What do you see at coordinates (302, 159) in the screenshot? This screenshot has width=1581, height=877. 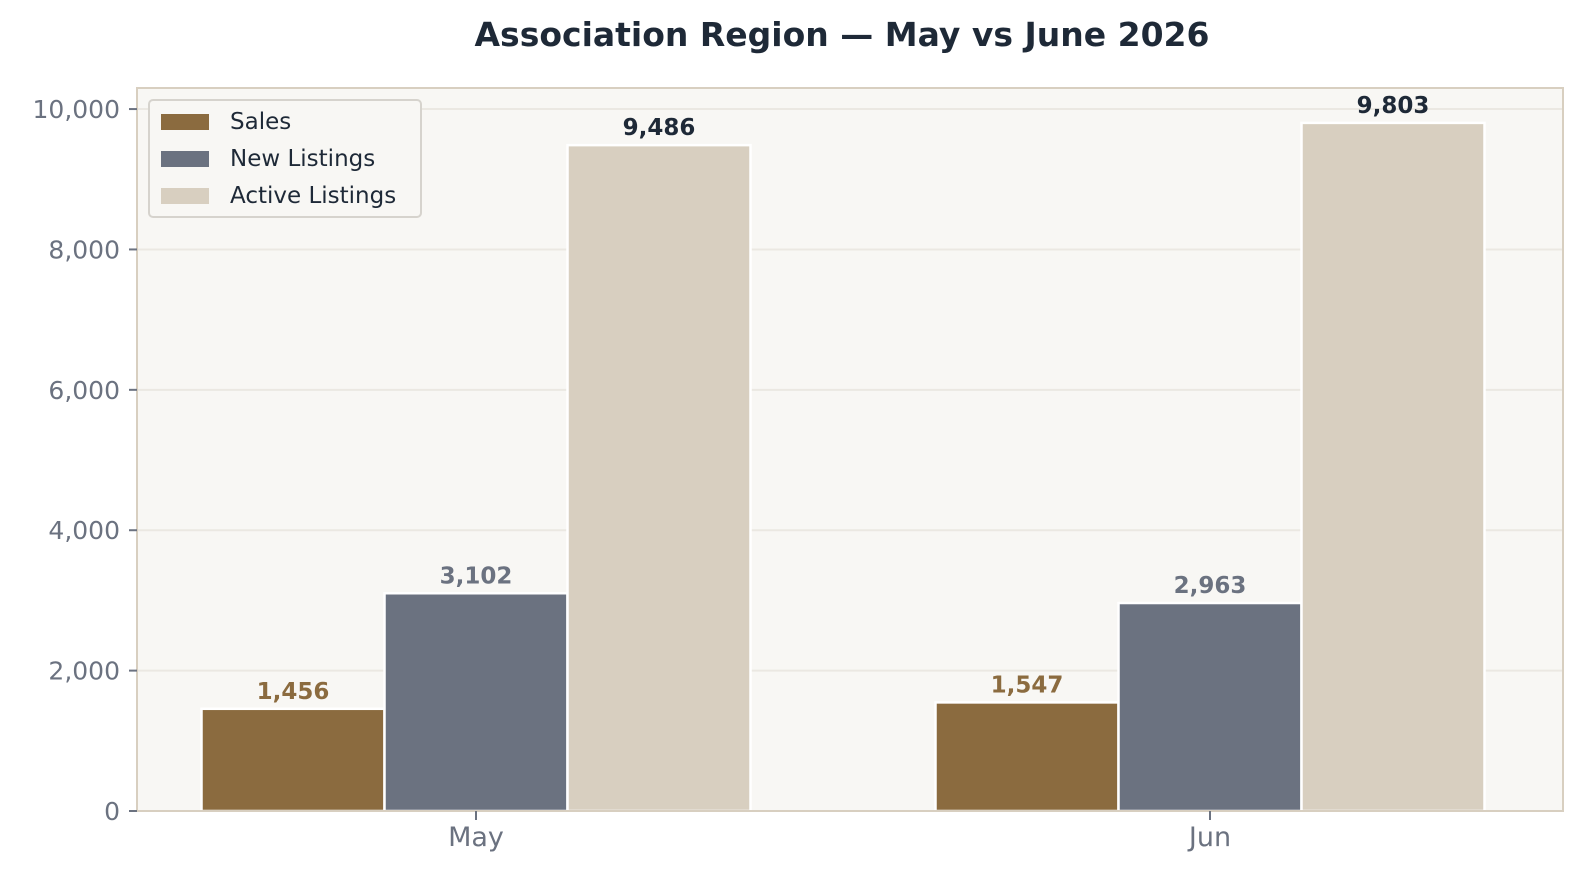 I see `legend-label: New Listings` at bounding box center [302, 159].